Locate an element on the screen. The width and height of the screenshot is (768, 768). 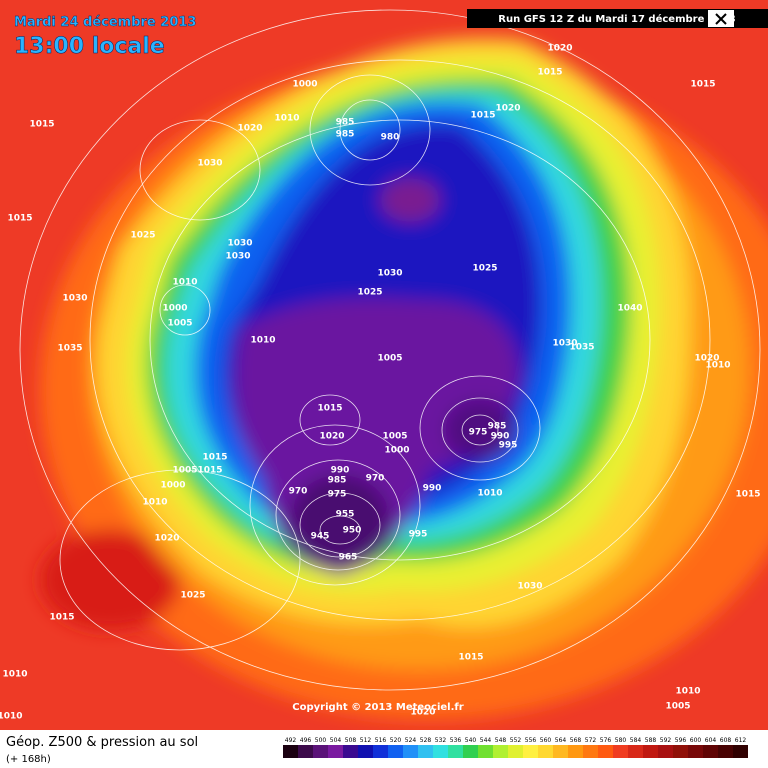
colorbar-tick-label: 588 is located at coordinates (651, 740).